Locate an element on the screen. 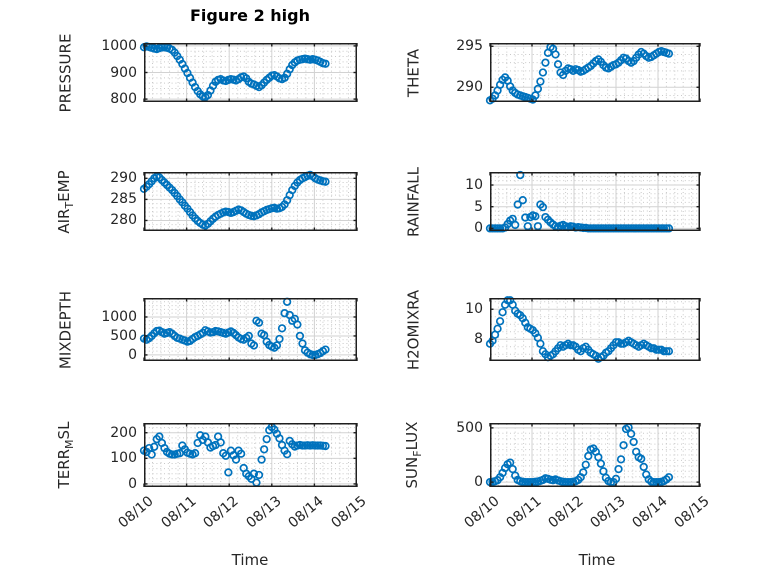  plot-area-THETA is located at coordinates (593, 73).